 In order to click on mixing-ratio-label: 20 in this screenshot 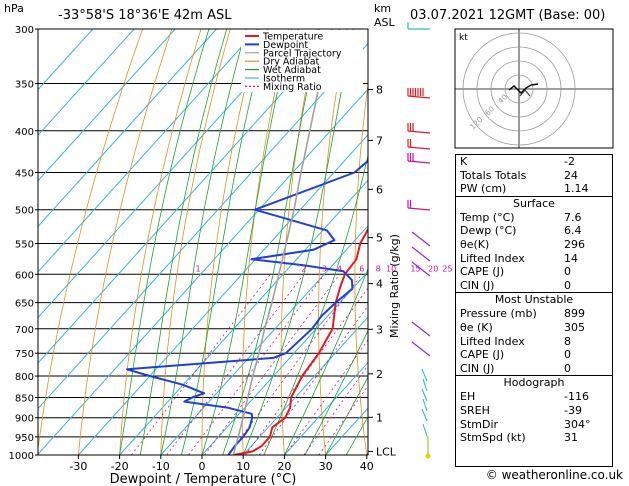, I will do `click(433, 268)`.